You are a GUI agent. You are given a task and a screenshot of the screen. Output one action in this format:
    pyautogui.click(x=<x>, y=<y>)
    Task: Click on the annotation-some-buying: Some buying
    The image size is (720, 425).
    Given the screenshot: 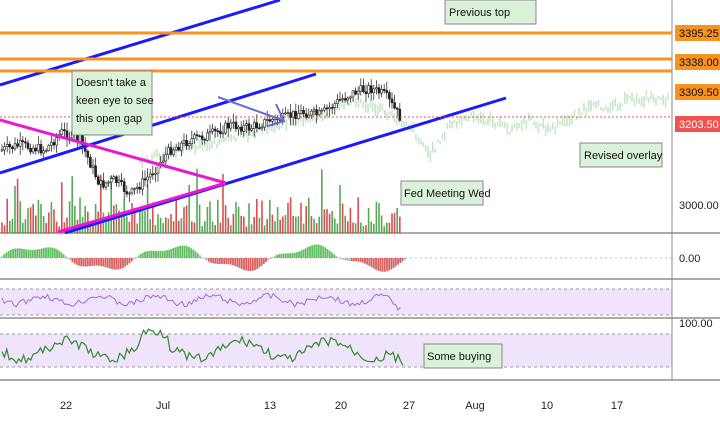 What is the action you would take?
    pyautogui.click(x=463, y=356)
    